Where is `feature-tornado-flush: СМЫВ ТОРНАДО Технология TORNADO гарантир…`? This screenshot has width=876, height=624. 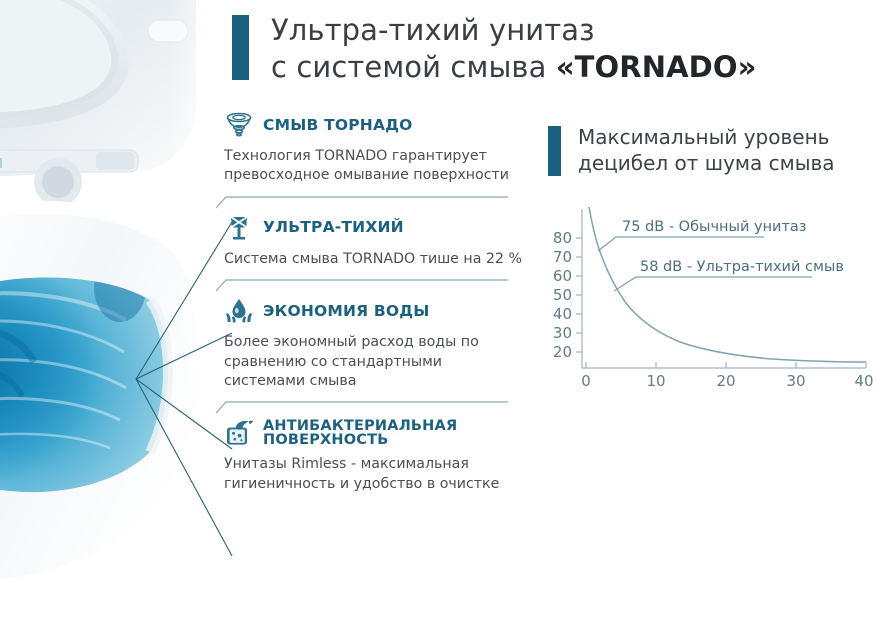 feature-tornado-flush: СМЫВ ТОРНАДО Технология TORNADO гарантир… is located at coordinates (374, 148).